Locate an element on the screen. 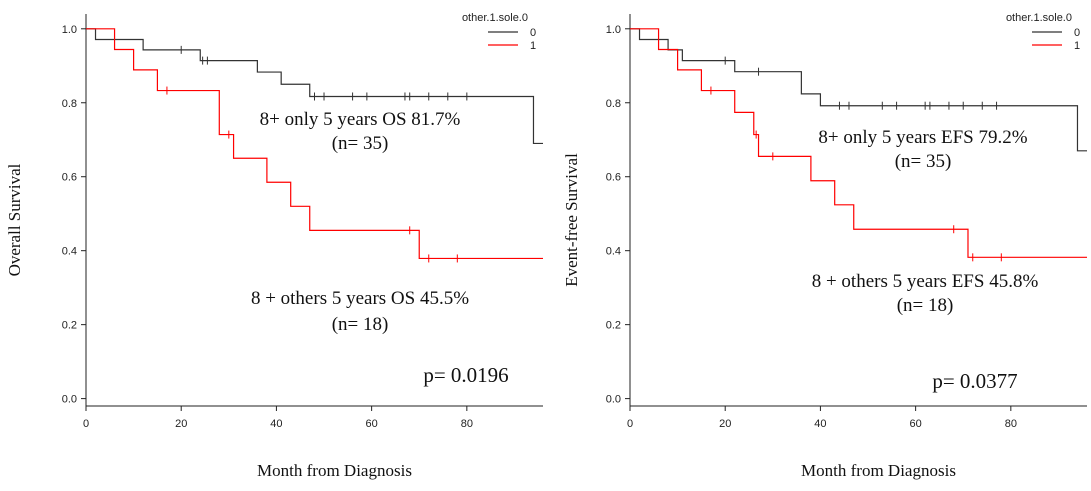 The width and height of the screenshot is (1091, 491). y-axis-label: Event-free Survival is located at coordinates (571, 220).